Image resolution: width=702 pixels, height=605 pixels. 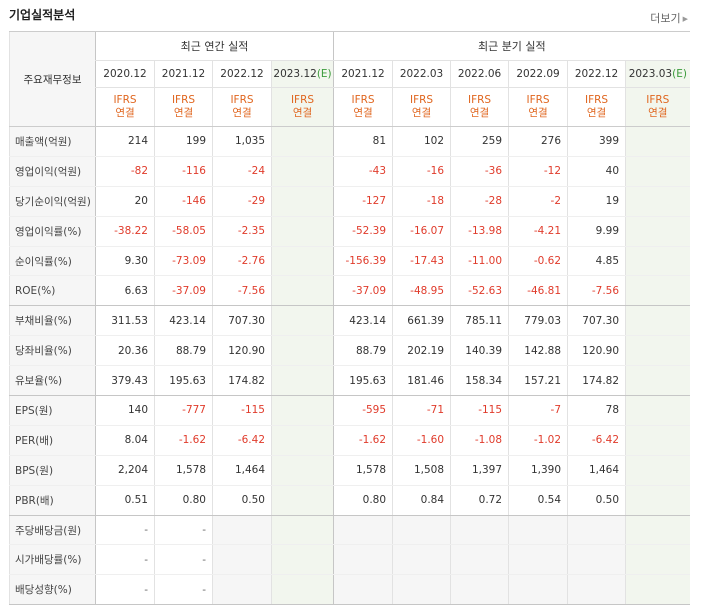 I want to click on row-label: 주당배당금(원), so click(x=52, y=530).